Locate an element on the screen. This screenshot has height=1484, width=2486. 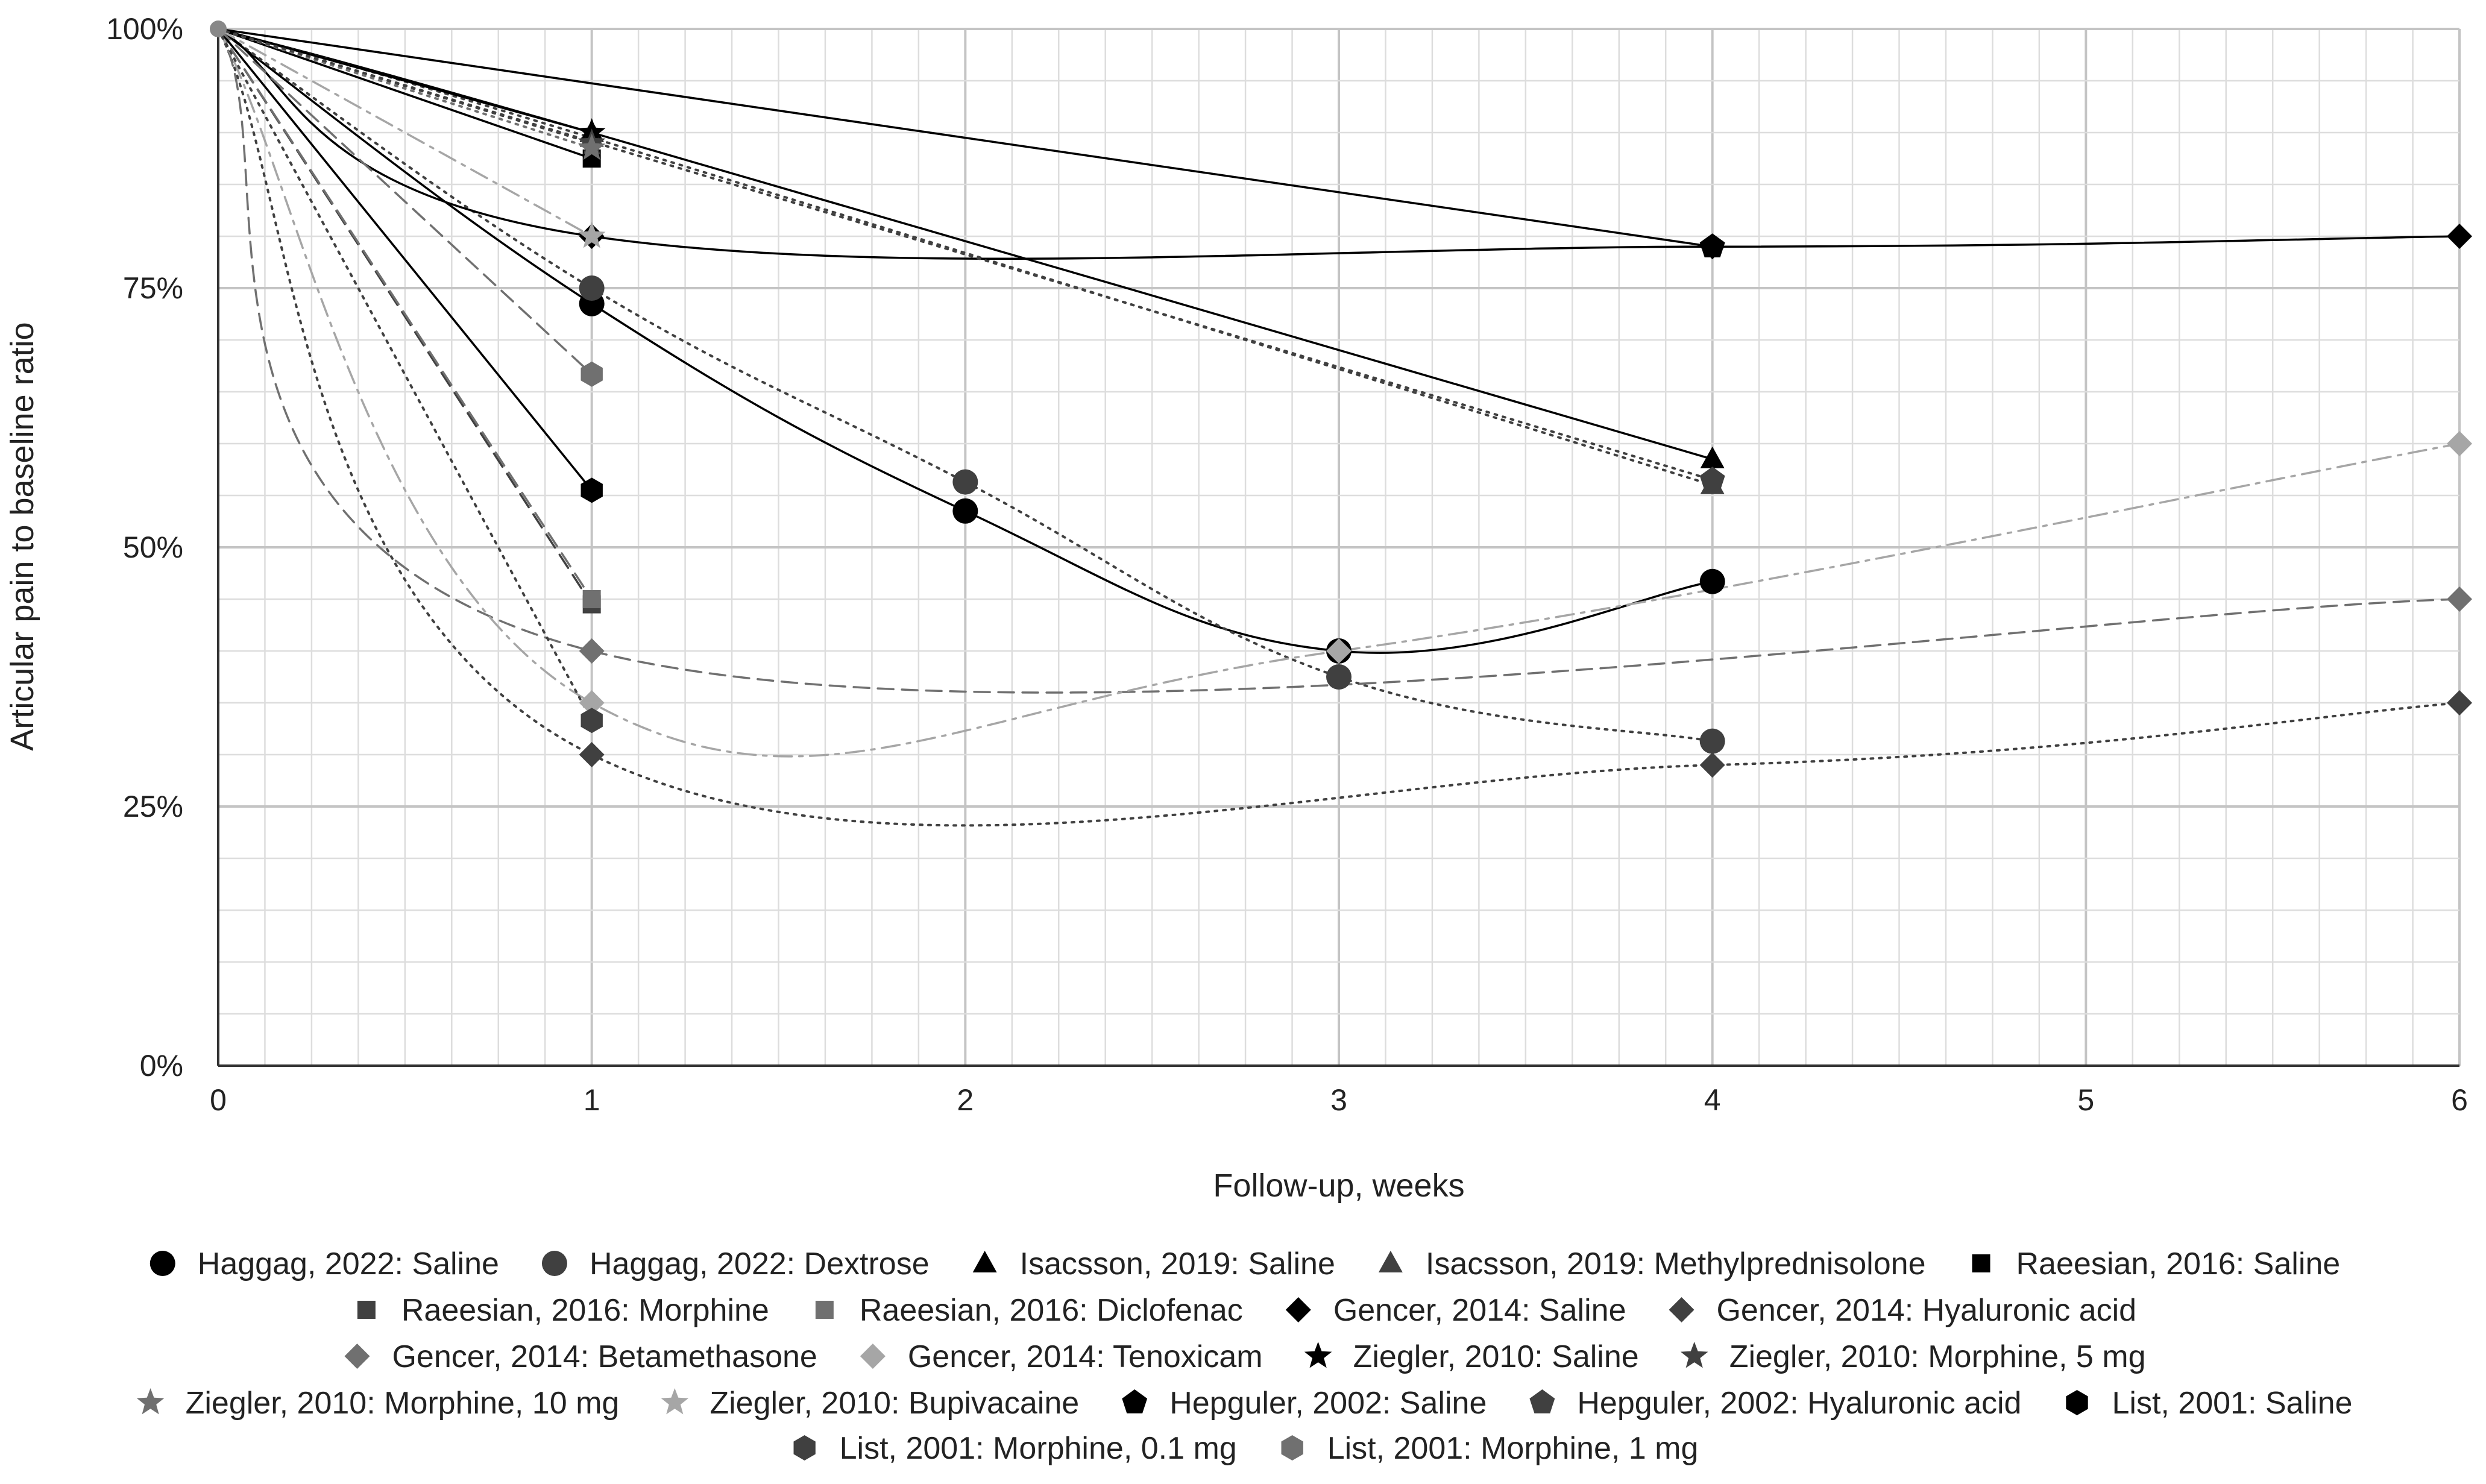
legend-label: Haggag, 2022: Saline is located at coordinates (348, 1264).